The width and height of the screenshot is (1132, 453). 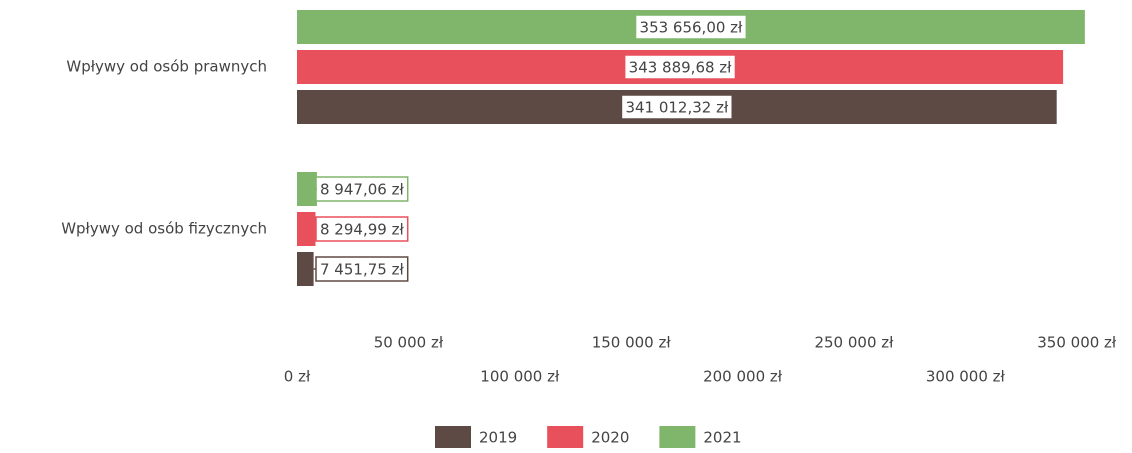 What do you see at coordinates (297, 377) in the screenshot?
I see `x-tick-label: 0 zł` at bounding box center [297, 377].